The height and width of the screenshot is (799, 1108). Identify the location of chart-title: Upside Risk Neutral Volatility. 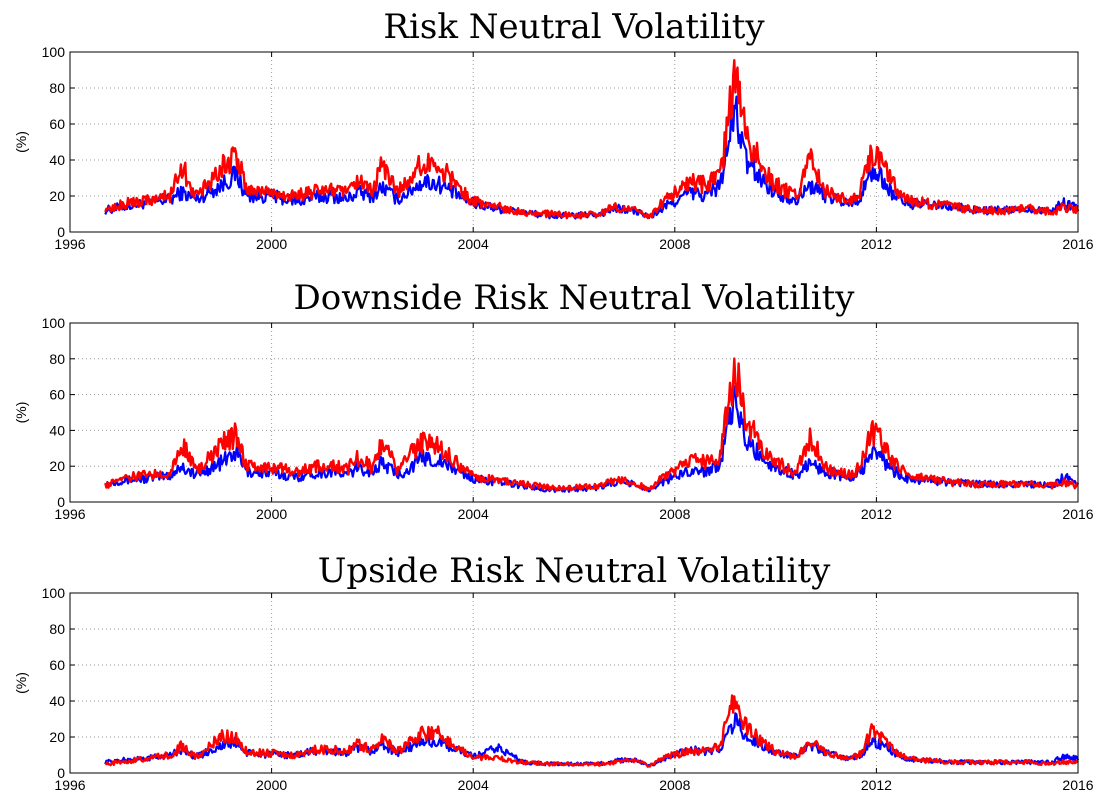
(574, 571).